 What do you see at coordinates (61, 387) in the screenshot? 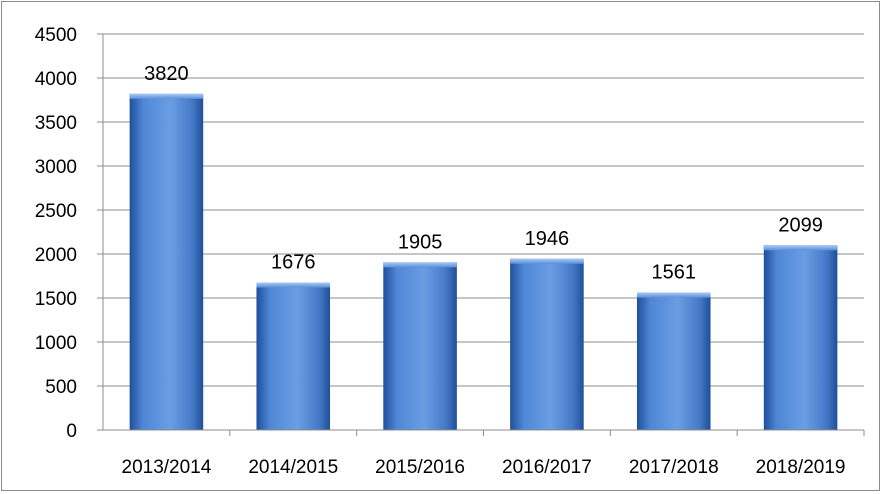
I see `y-tick-label: 500` at bounding box center [61, 387].